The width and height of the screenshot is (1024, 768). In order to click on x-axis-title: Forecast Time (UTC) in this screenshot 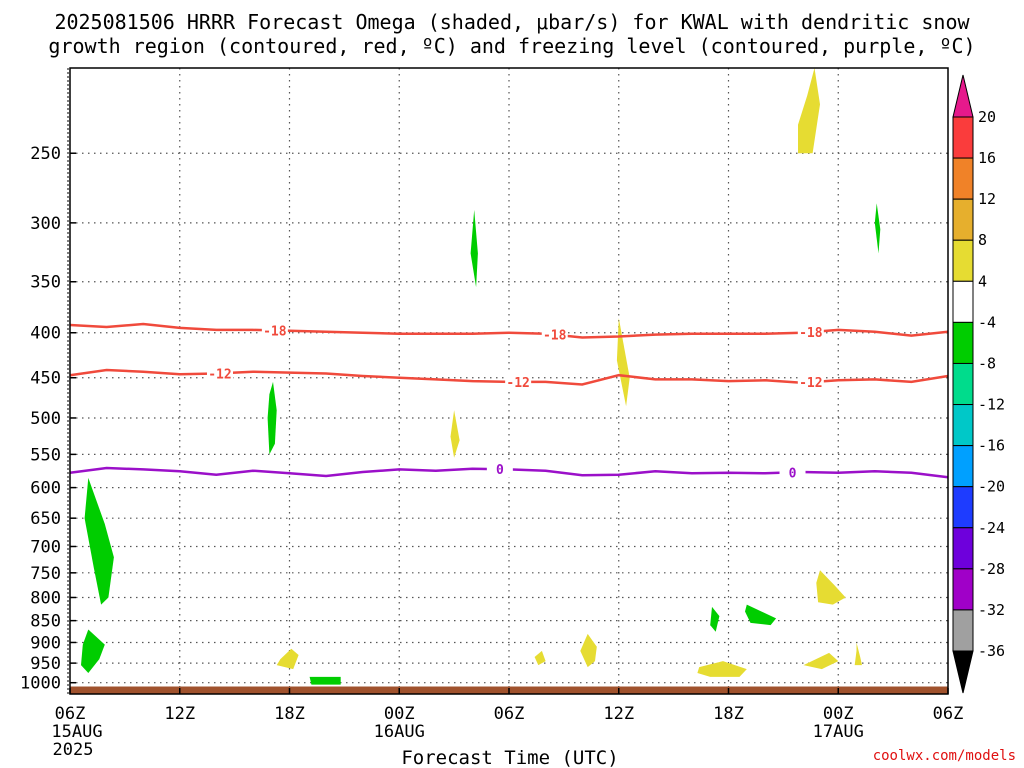, I will do `click(509, 757)`.